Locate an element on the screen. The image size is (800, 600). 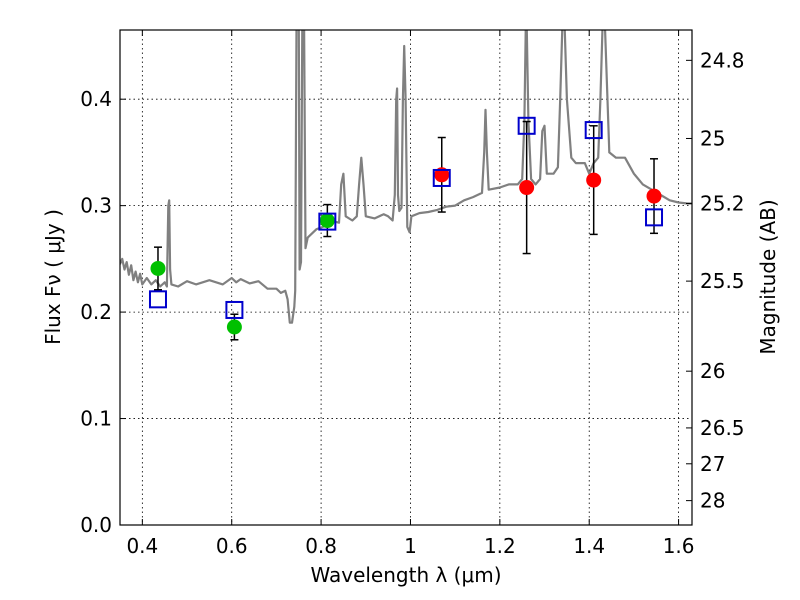
y-right-tick-label: 25.2 is located at coordinates (722, 204).